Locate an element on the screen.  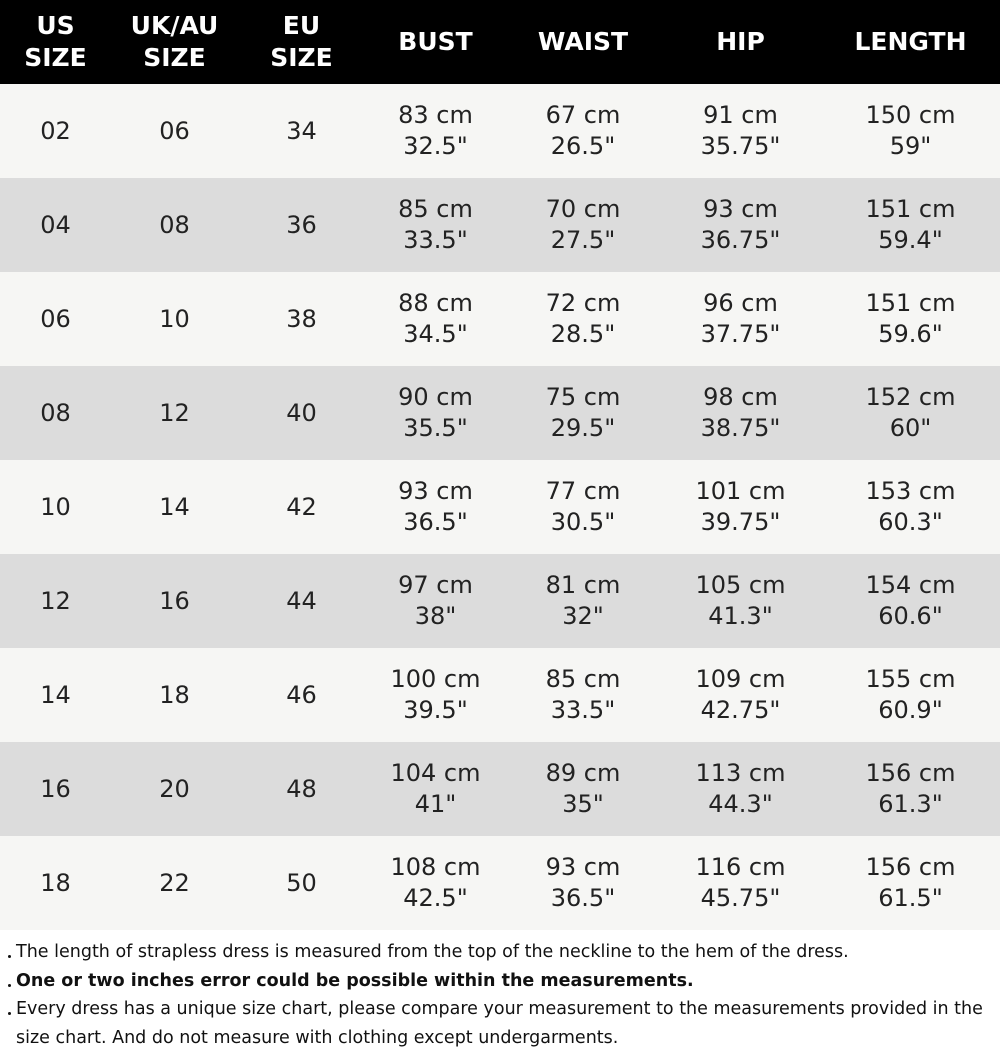
cell-text: 89 cm is located at coordinates (583, 773).